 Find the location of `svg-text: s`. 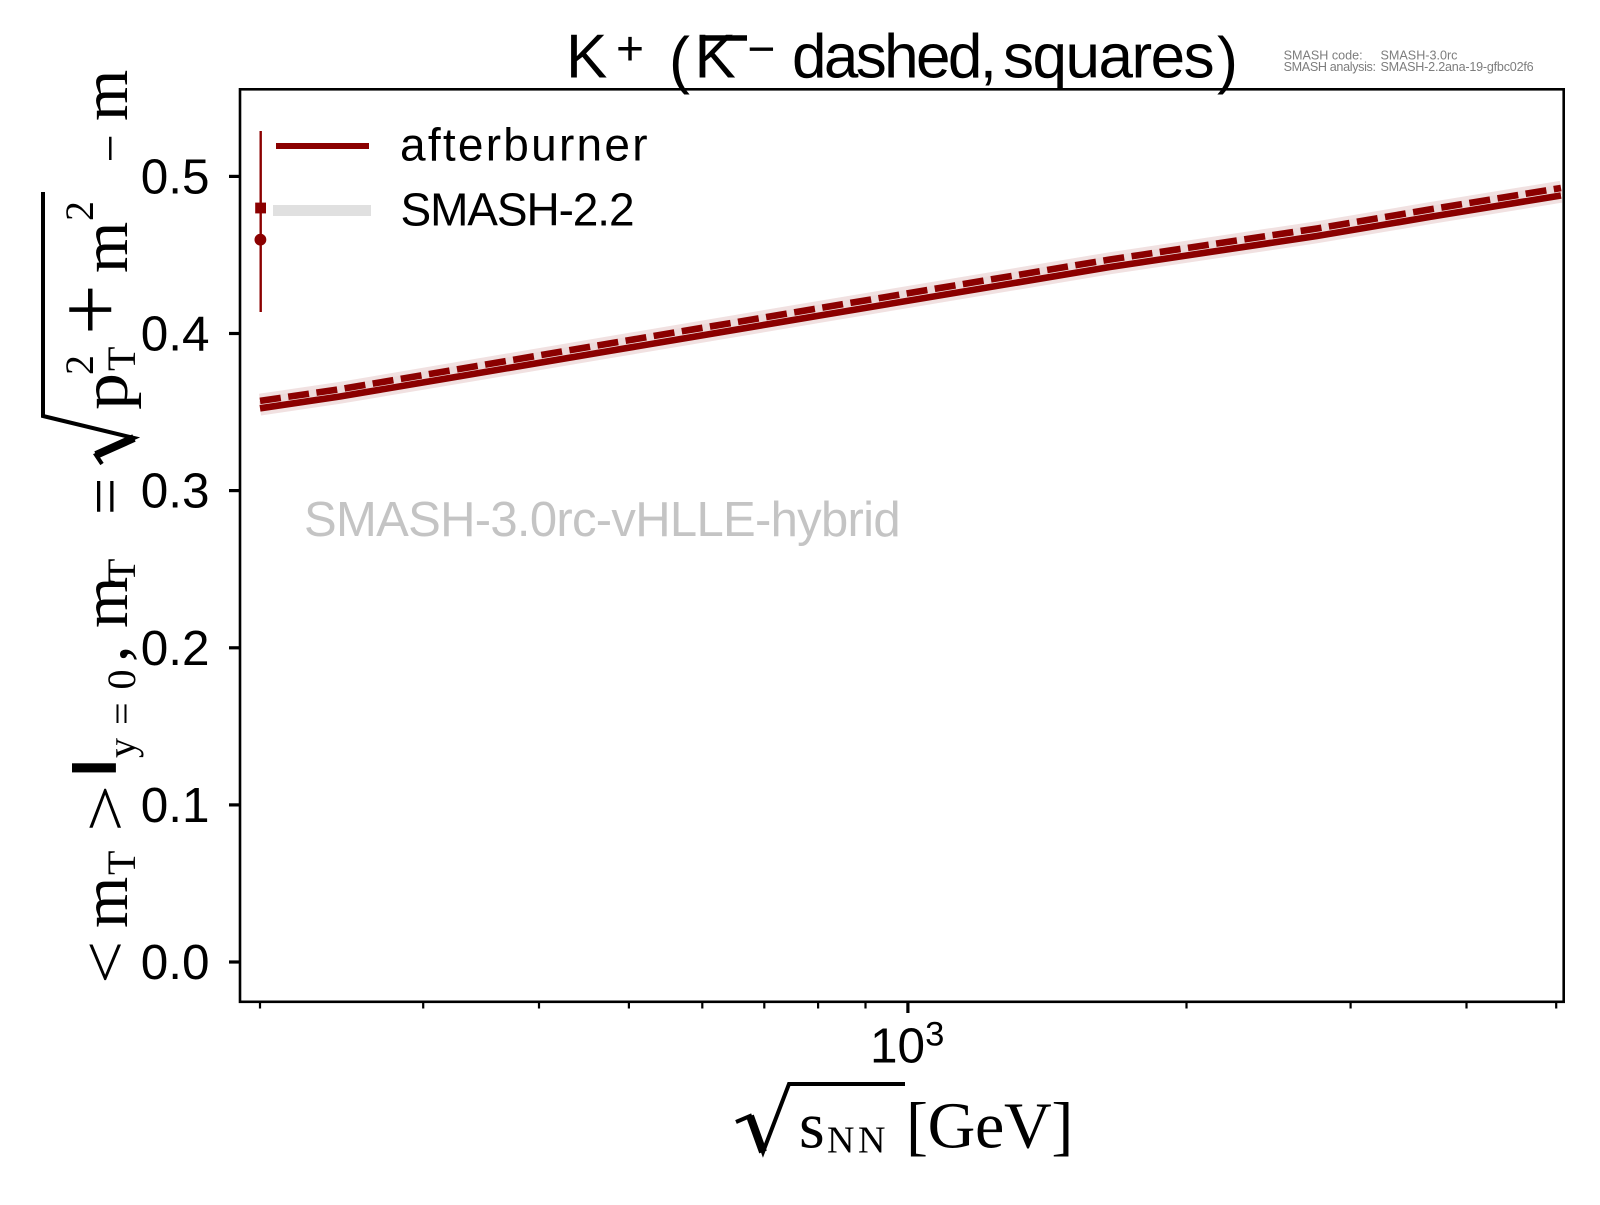

svg-text: s is located at coordinates (812, 1126).